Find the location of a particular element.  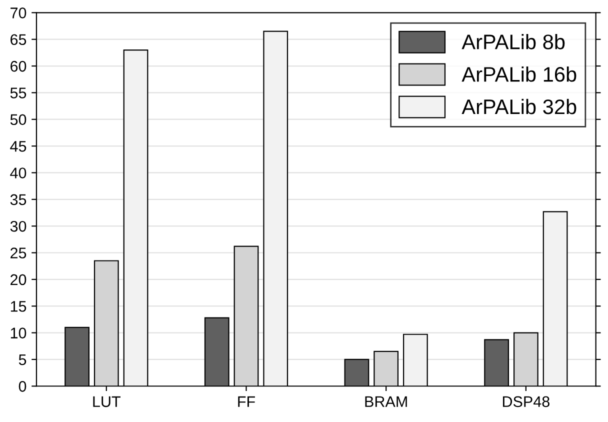

y-tick-label: 40 is located at coordinates (18, 173).